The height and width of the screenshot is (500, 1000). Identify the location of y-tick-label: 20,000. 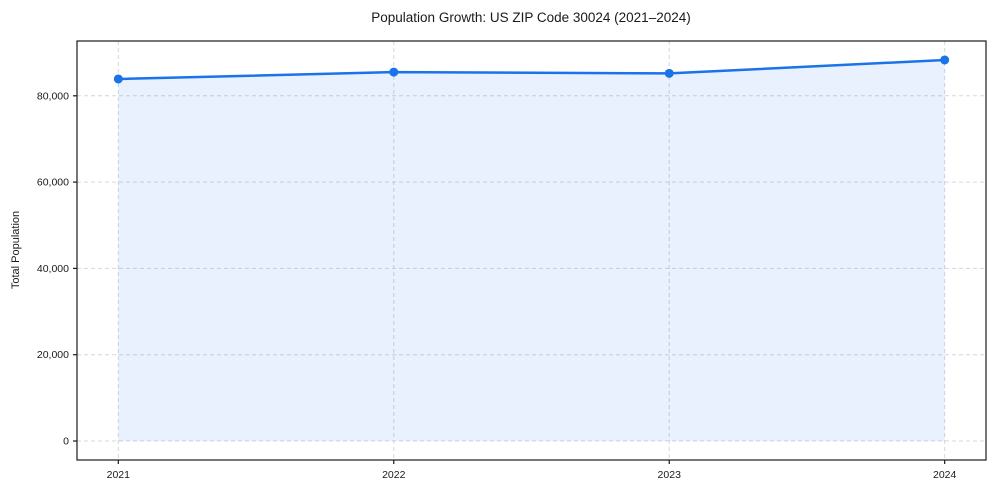
(53, 355).